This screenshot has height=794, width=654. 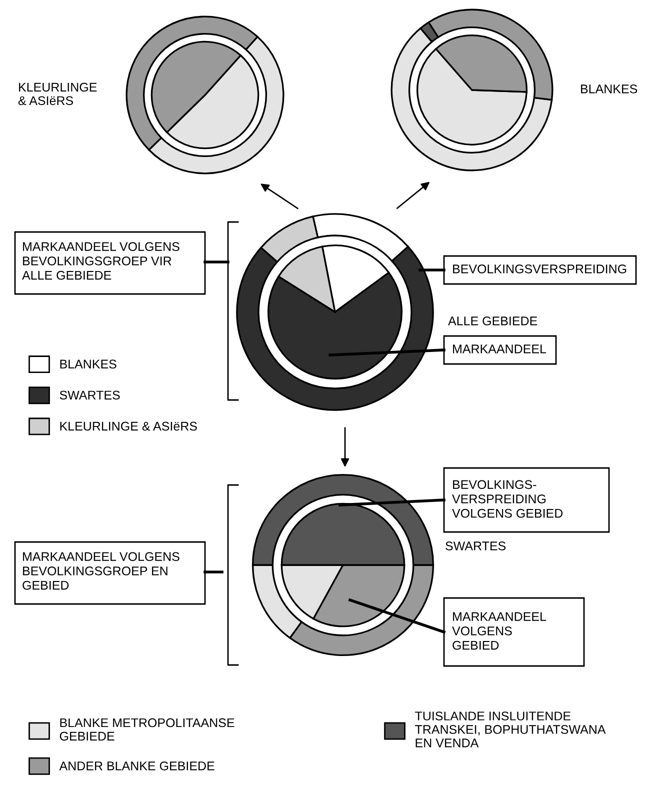 I want to click on legend-label: BLANKES, so click(x=88, y=364).